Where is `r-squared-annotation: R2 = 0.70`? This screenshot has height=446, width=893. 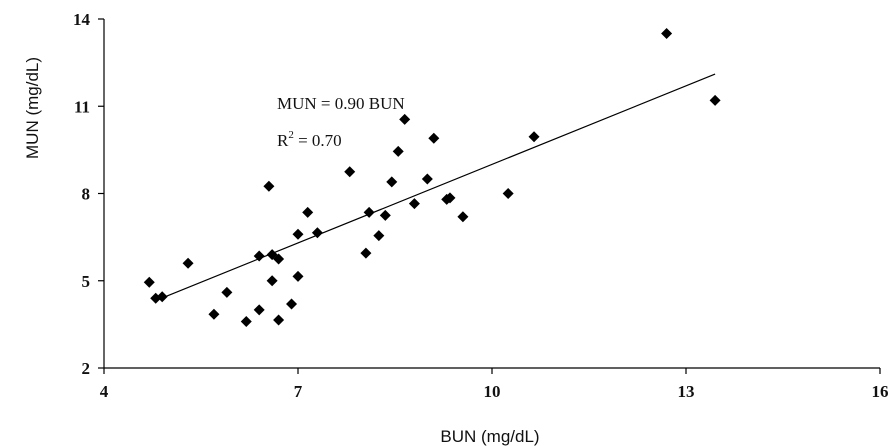
r-squared-annotation: R2 = 0.70 is located at coordinates (309, 139).